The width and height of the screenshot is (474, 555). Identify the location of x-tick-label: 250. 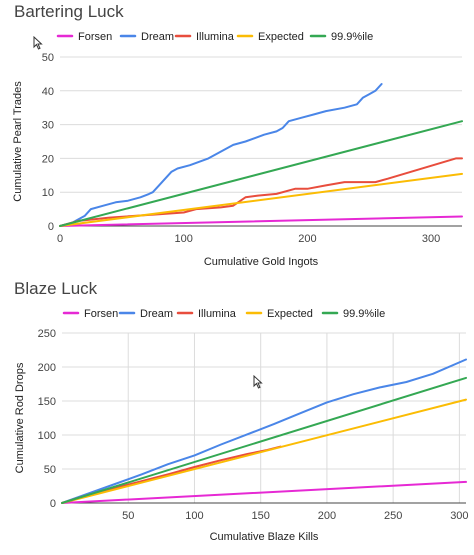
(393, 516).